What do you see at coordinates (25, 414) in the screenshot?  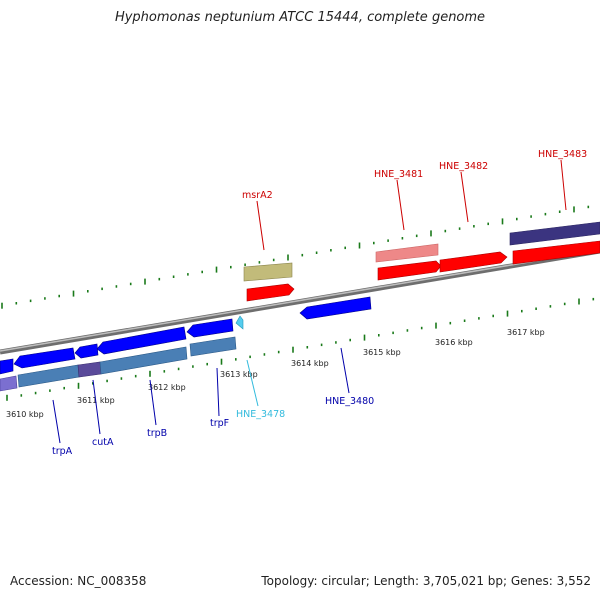 I see `ruler-label-3610: 3610 kbp` at bounding box center [25, 414].